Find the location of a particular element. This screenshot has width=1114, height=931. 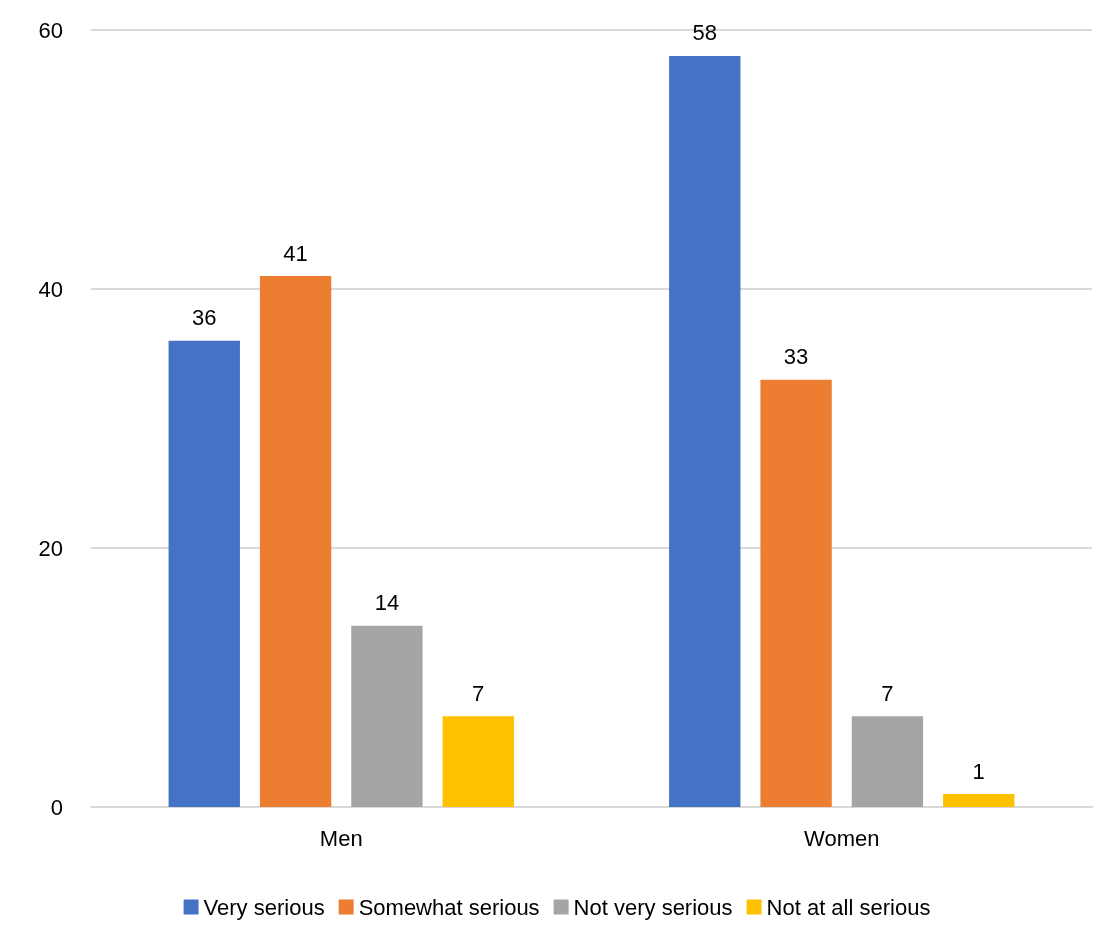

data-label: 33 is located at coordinates (796, 357).